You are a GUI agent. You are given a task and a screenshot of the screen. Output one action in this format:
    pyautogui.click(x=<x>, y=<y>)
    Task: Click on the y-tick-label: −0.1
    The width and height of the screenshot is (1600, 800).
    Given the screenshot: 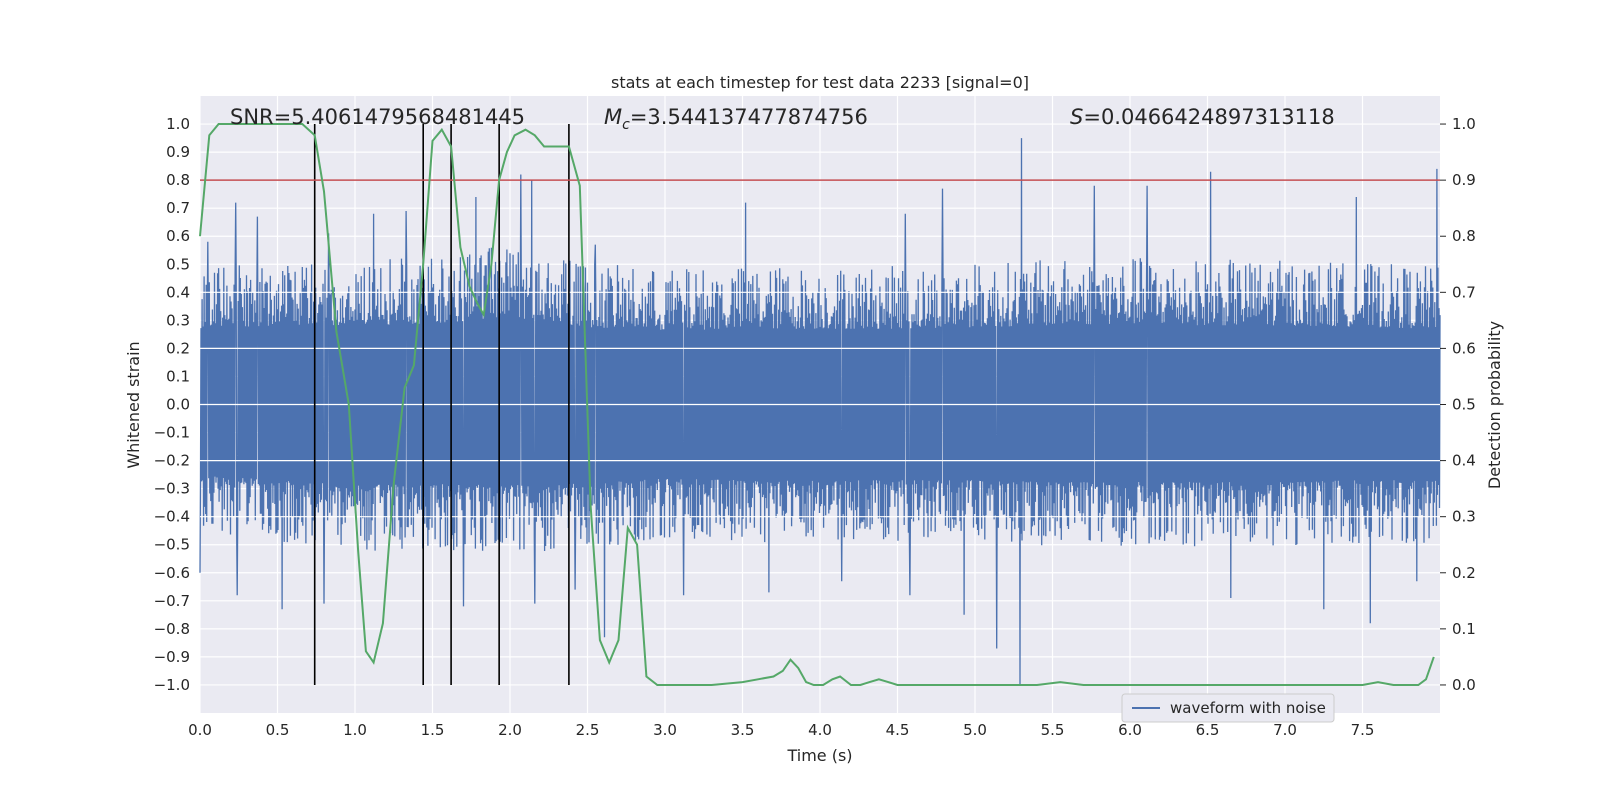 What is the action you would take?
    pyautogui.click(x=172, y=433)
    